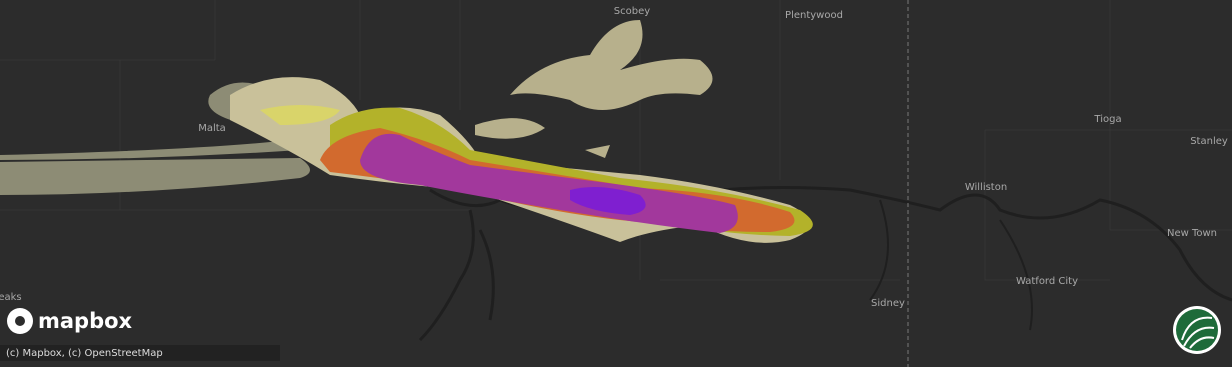 Image resolution: width=1232 pixels, height=367 pixels. I want to click on attribution-bg, so click(140, 353).